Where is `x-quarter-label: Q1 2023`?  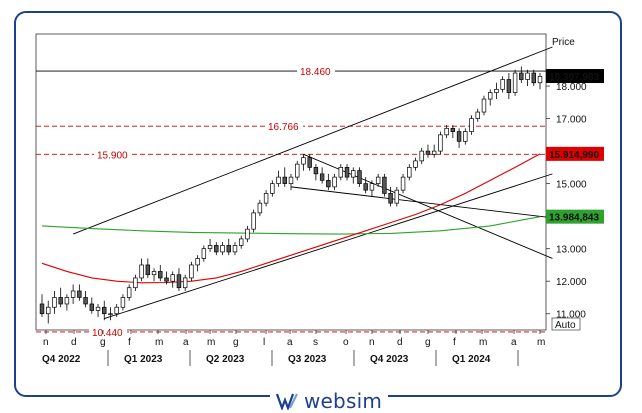
x-quarter-label: Q1 2023 is located at coordinates (143, 359).